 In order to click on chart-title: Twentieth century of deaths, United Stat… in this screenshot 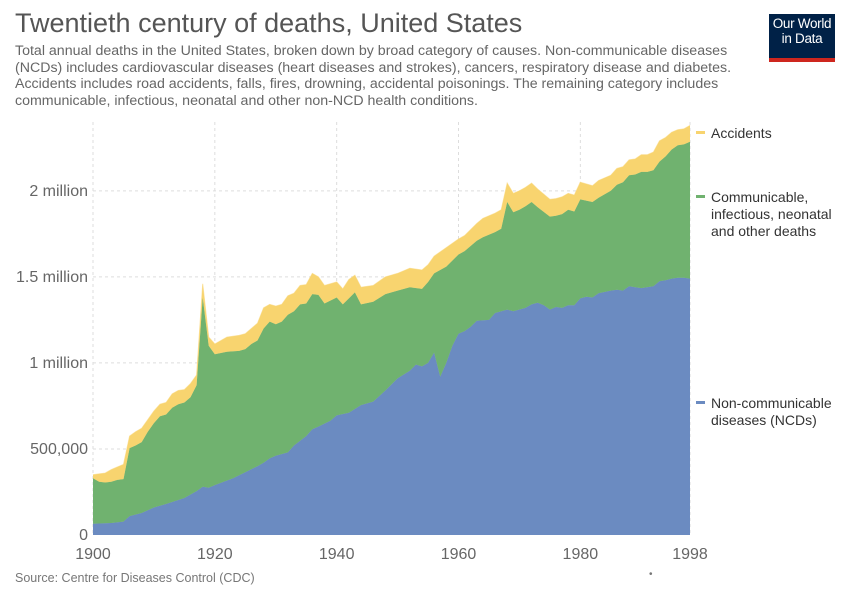, I will do `click(269, 23)`.